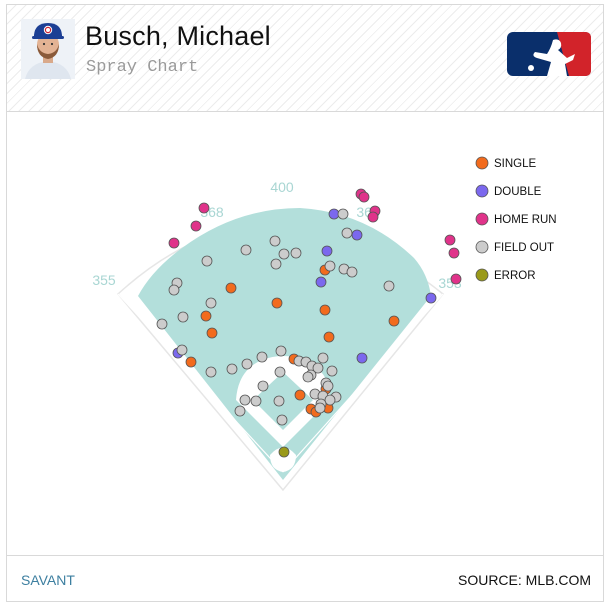  What do you see at coordinates (284, 452) in the screenshot?
I see `point-error` at bounding box center [284, 452].